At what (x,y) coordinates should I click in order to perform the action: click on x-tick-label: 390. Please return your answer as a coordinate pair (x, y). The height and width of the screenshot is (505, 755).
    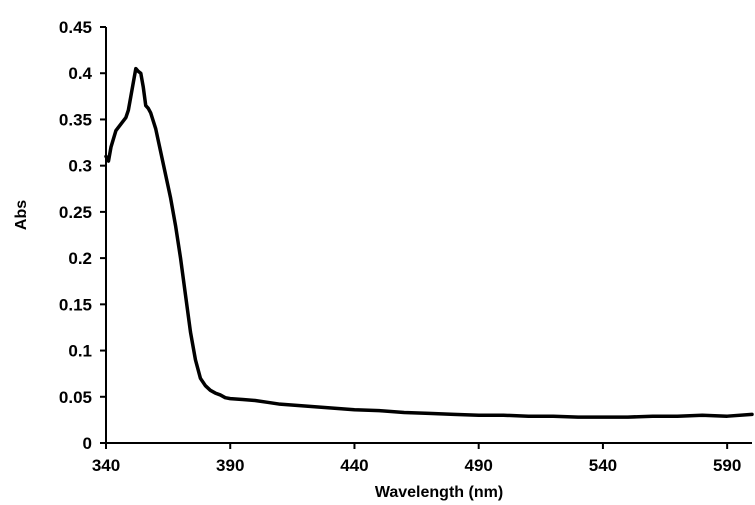
    Looking at the image, I should click on (230, 465).